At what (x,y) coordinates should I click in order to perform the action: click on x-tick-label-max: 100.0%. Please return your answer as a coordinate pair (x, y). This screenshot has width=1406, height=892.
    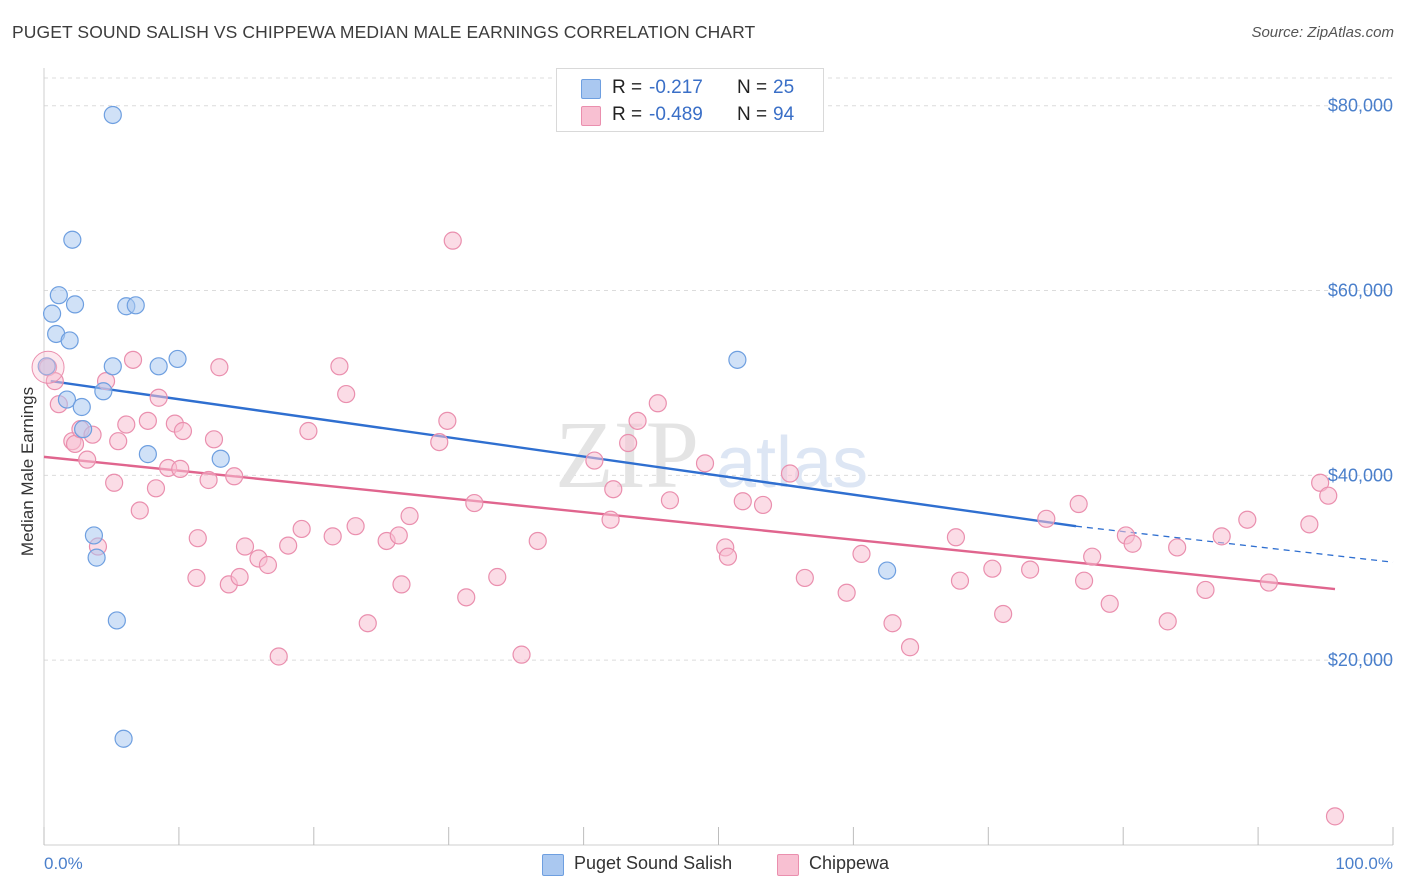
    Looking at the image, I should click on (1364, 863).